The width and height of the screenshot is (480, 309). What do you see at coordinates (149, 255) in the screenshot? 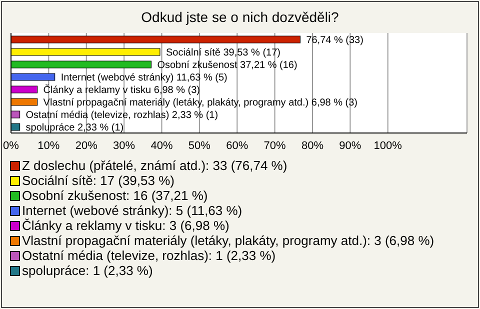
I see `legend-label: Ostatní média (televize, rozhlas): 1 (2,33 %)` at bounding box center [149, 255].